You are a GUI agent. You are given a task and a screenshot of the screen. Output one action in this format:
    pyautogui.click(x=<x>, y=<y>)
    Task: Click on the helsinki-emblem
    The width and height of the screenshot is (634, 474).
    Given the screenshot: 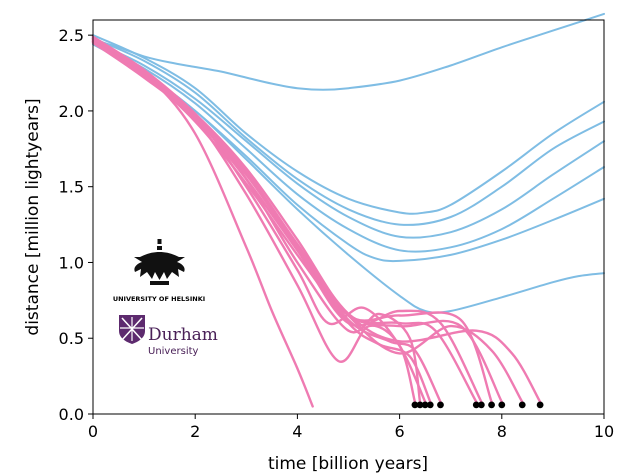 What is the action you would take?
    pyautogui.click(x=159, y=262)
    